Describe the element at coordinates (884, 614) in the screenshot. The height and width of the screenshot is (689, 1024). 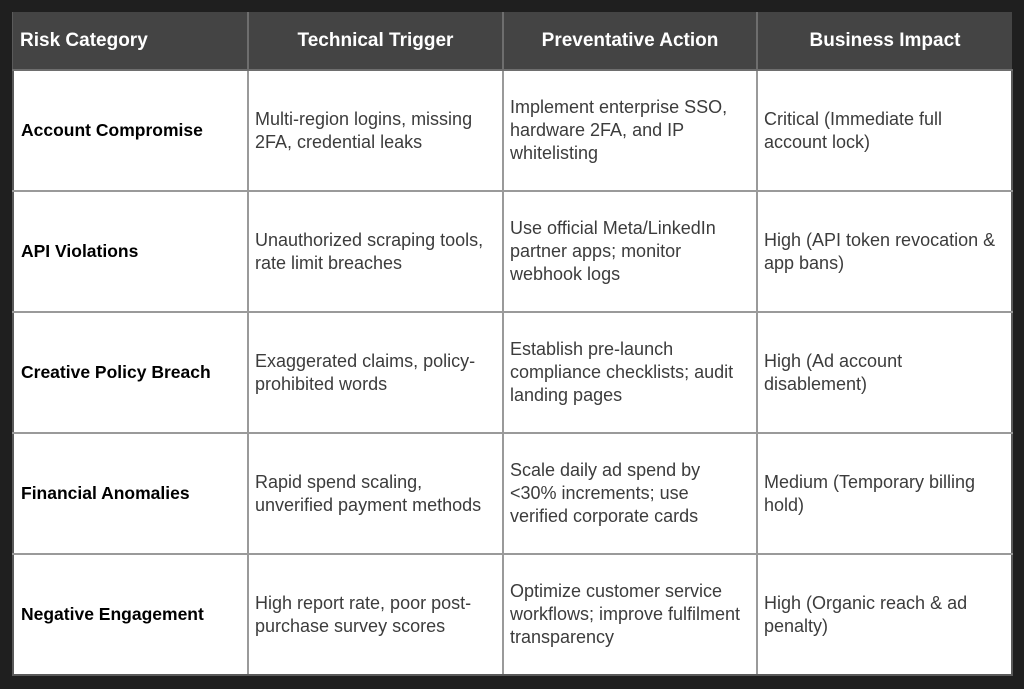
I see `business-impact-cell: High (Organic reach & ad penalty)` at that location.